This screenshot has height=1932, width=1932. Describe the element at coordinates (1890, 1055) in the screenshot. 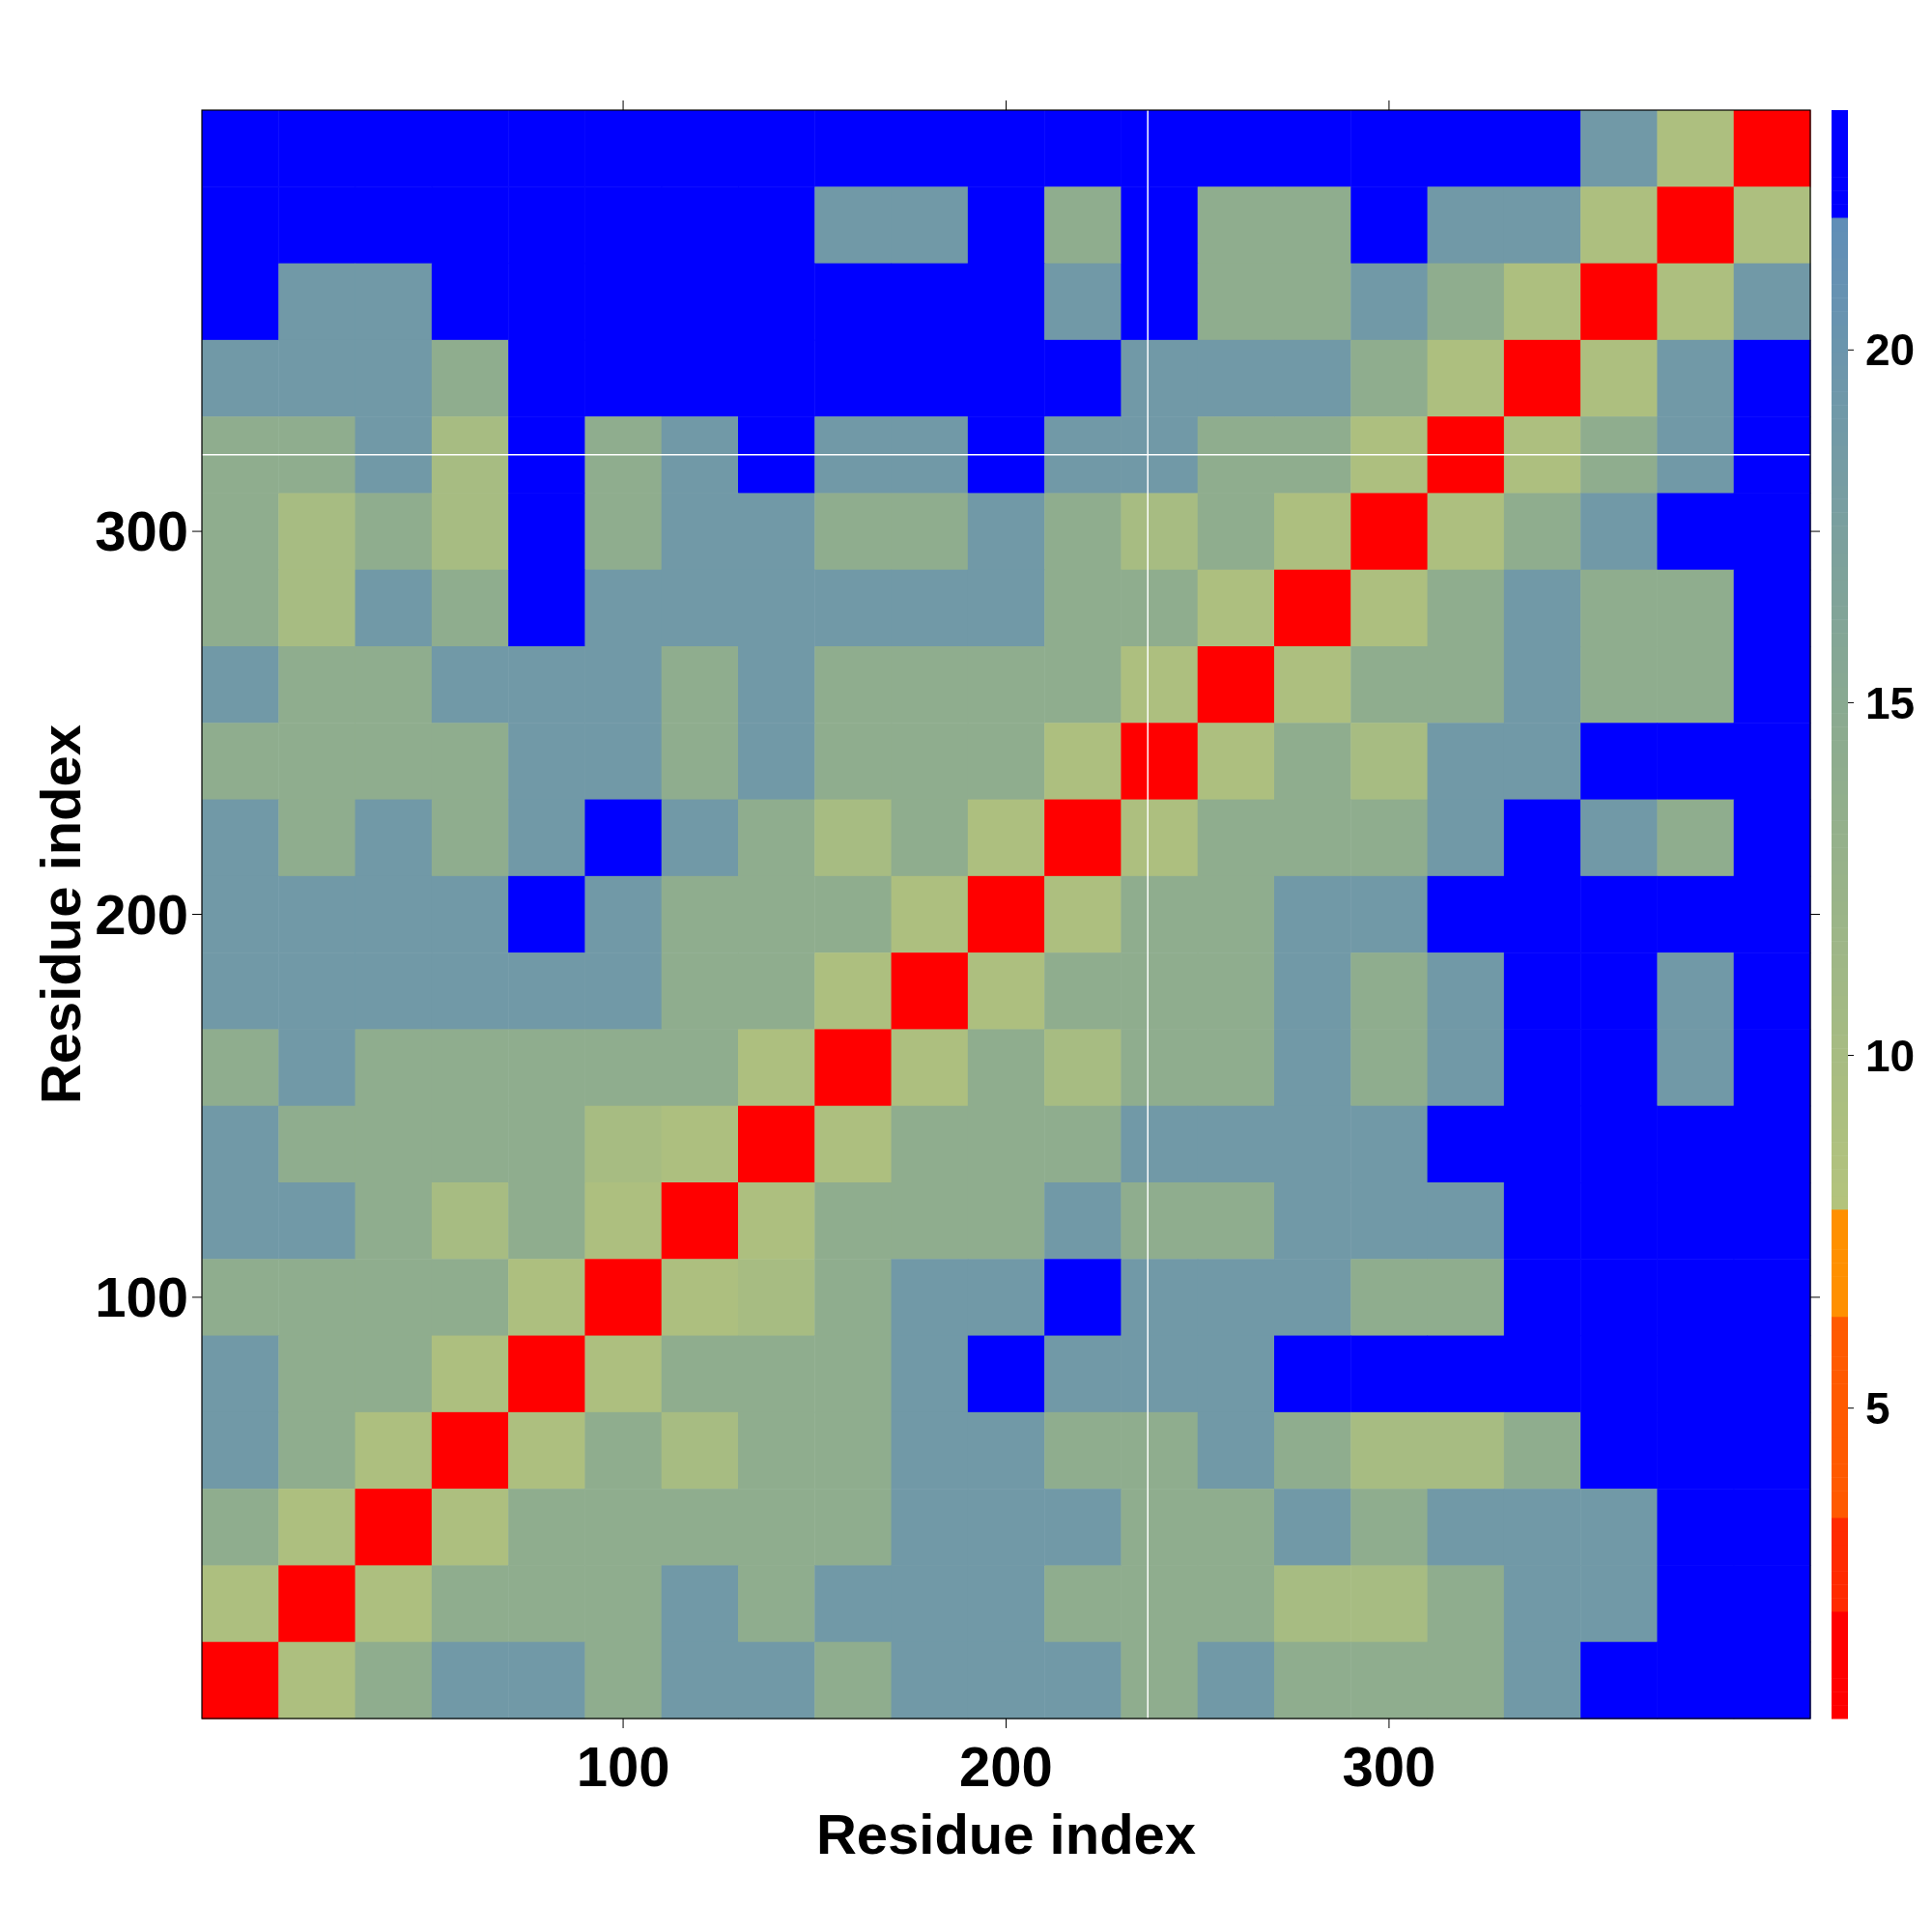

I see `color-bar-label: 10` at that location.